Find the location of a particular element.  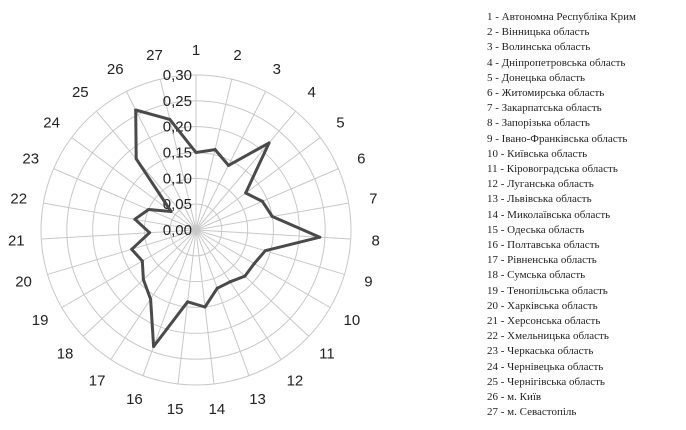

legend-item: 6 - Житомирська область is located at coordinates (546, 93).